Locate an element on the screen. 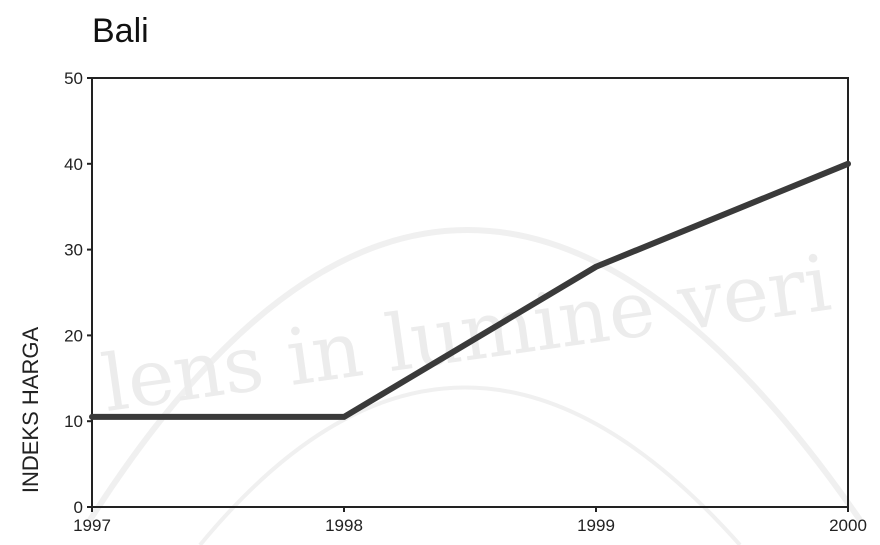  x-tick-label: 2000 is located at coordinates (848, 525).